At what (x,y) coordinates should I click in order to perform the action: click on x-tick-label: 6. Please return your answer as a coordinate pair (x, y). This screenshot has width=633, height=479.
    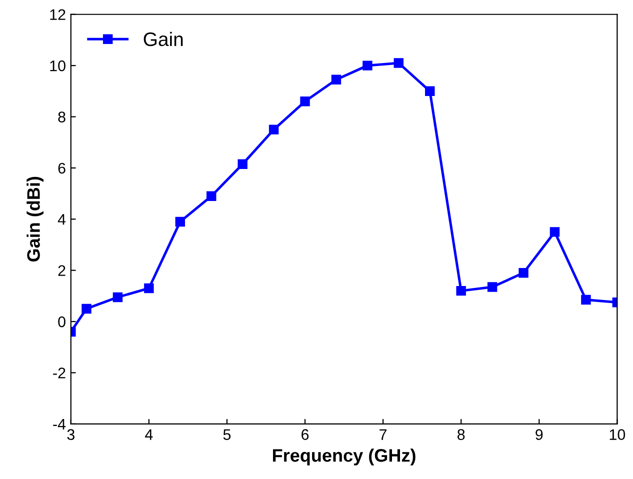
    Looking at the image, I should click on (305, 434).